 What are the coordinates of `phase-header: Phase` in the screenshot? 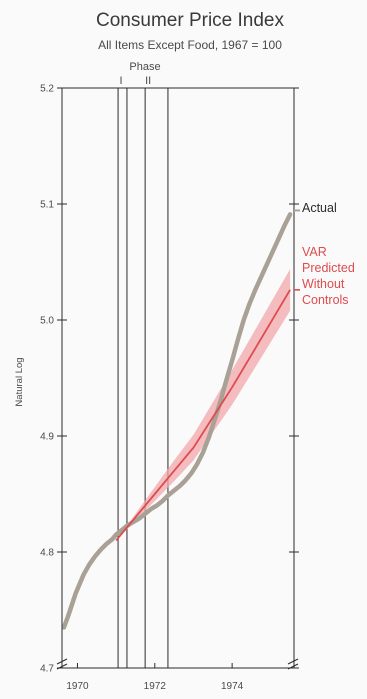 It's located at (144, 67).